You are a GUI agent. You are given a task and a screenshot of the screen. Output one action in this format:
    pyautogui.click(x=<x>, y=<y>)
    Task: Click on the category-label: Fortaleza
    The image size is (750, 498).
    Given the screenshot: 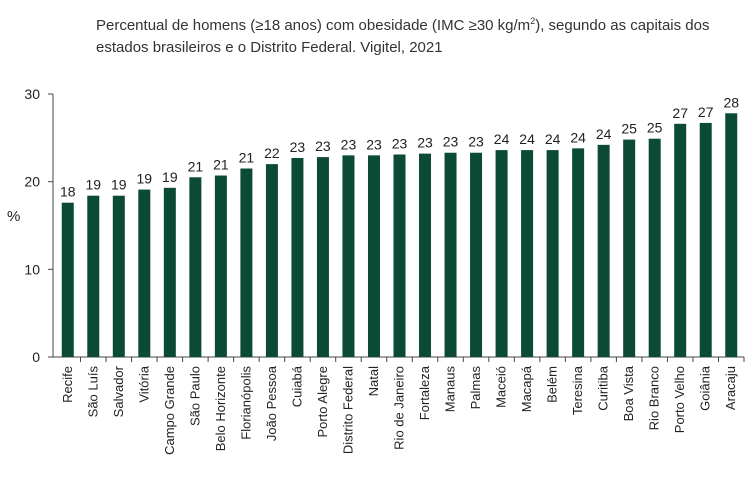 What is the action you would take?
    pyautogui.click(x=424, y=392)
    